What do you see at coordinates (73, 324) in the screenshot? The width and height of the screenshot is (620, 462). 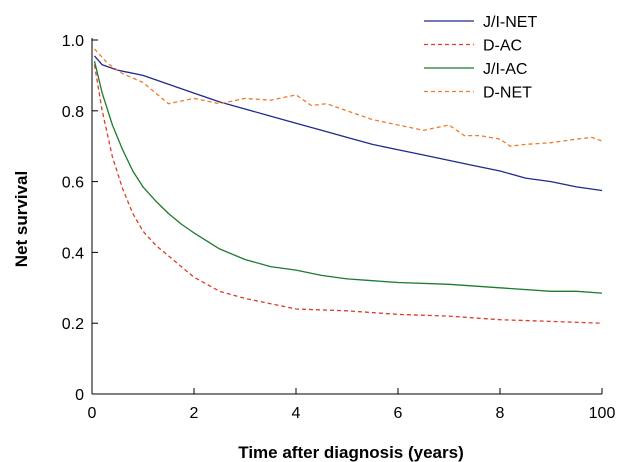 I see `y-tick-label: 0.2` at bounding box center [73, 324].